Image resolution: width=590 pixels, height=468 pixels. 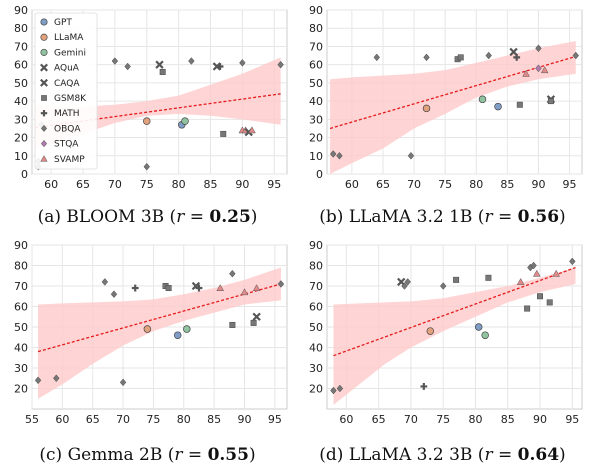 I want to click on data-points, so click(x=159, y=328).